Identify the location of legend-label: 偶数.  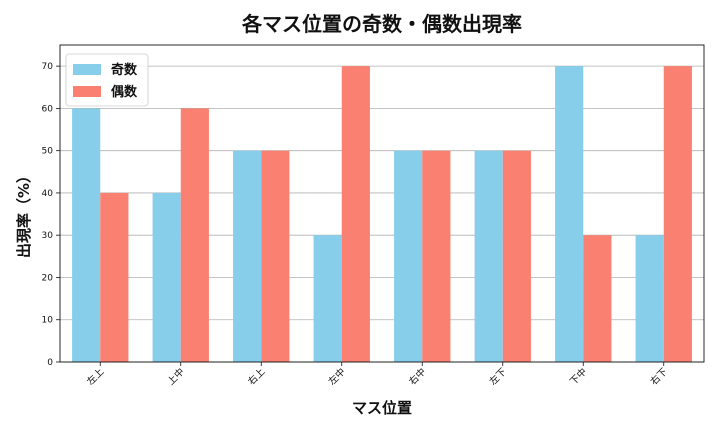
(124, 92).